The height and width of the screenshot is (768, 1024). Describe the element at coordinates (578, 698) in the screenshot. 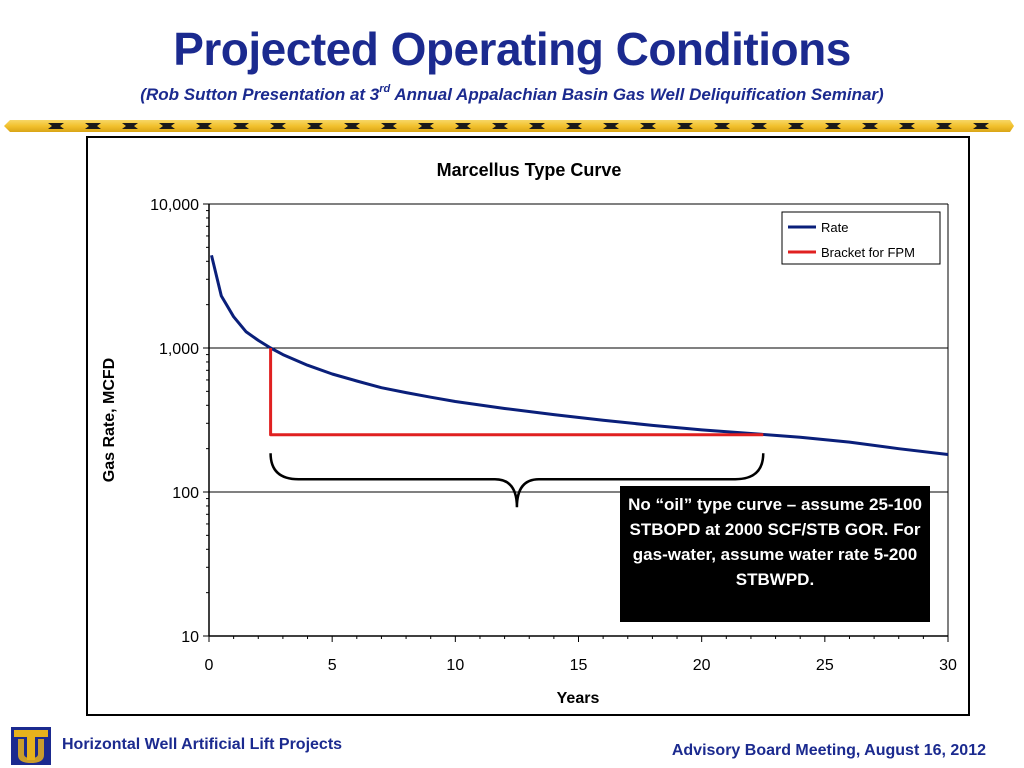

I see `x-axis-label: Years` at that location.